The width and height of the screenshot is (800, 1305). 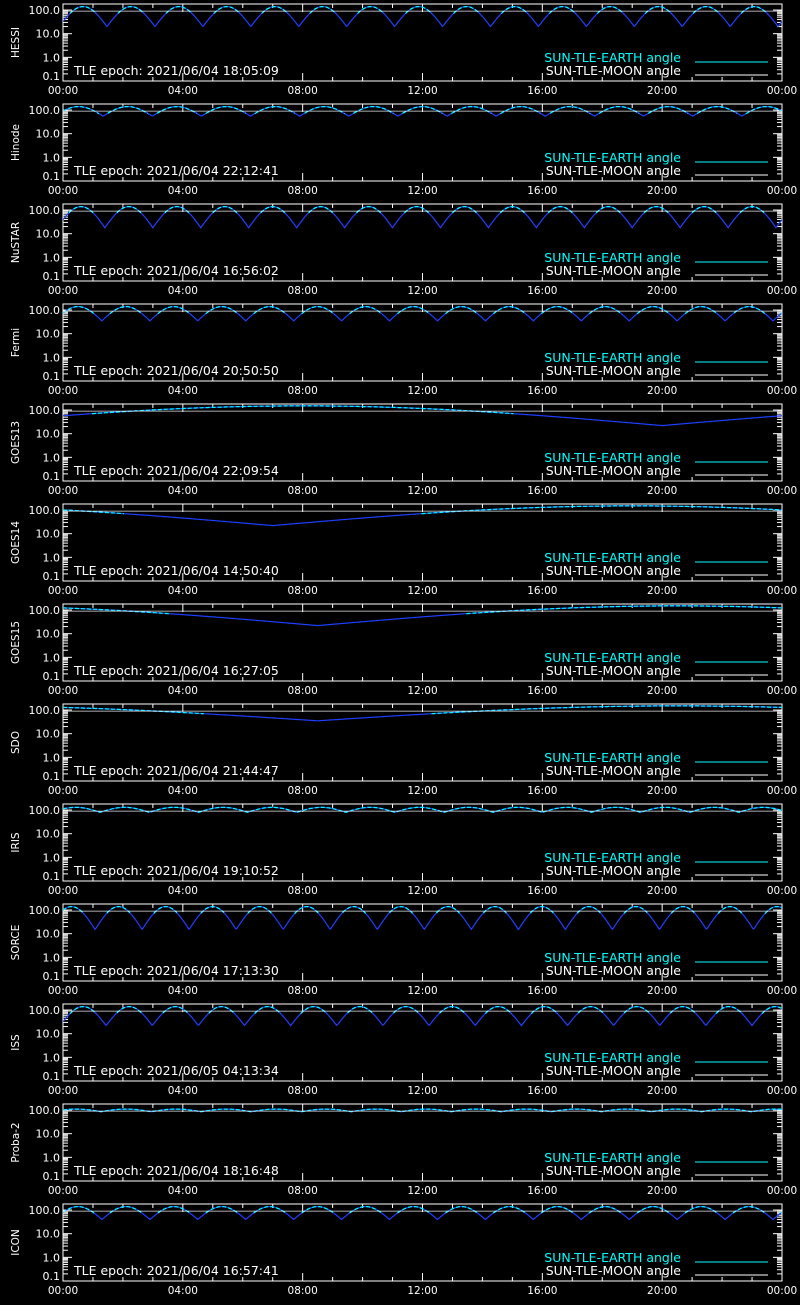 What do you see at coordinates (176, 1270) in the screenshot?
I see `epoch-label: TLE epoch: 2021/06/04 16:57:41` at bounding box center [176, 1270].